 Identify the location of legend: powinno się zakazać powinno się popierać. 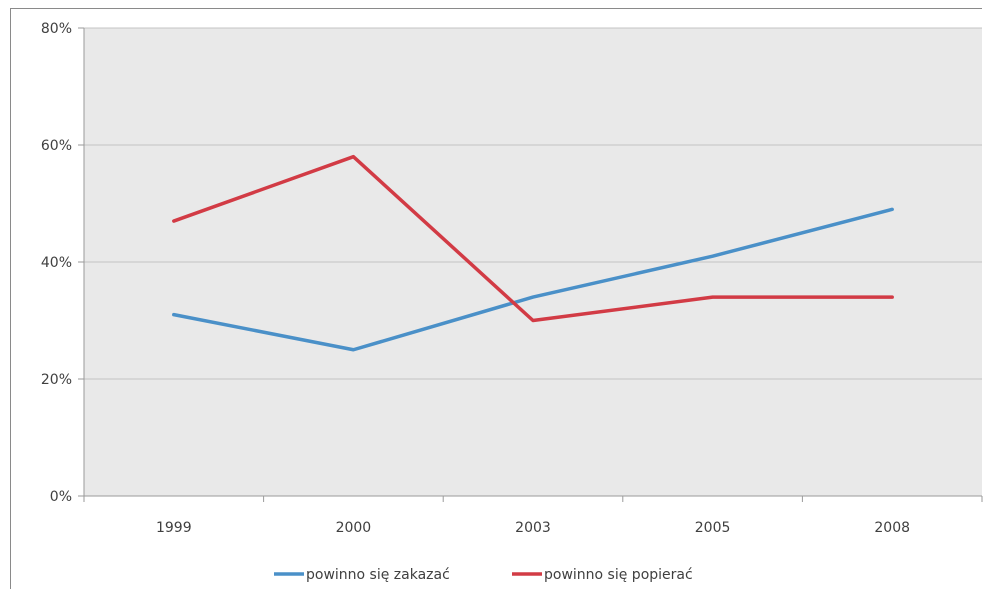
(483, 575).